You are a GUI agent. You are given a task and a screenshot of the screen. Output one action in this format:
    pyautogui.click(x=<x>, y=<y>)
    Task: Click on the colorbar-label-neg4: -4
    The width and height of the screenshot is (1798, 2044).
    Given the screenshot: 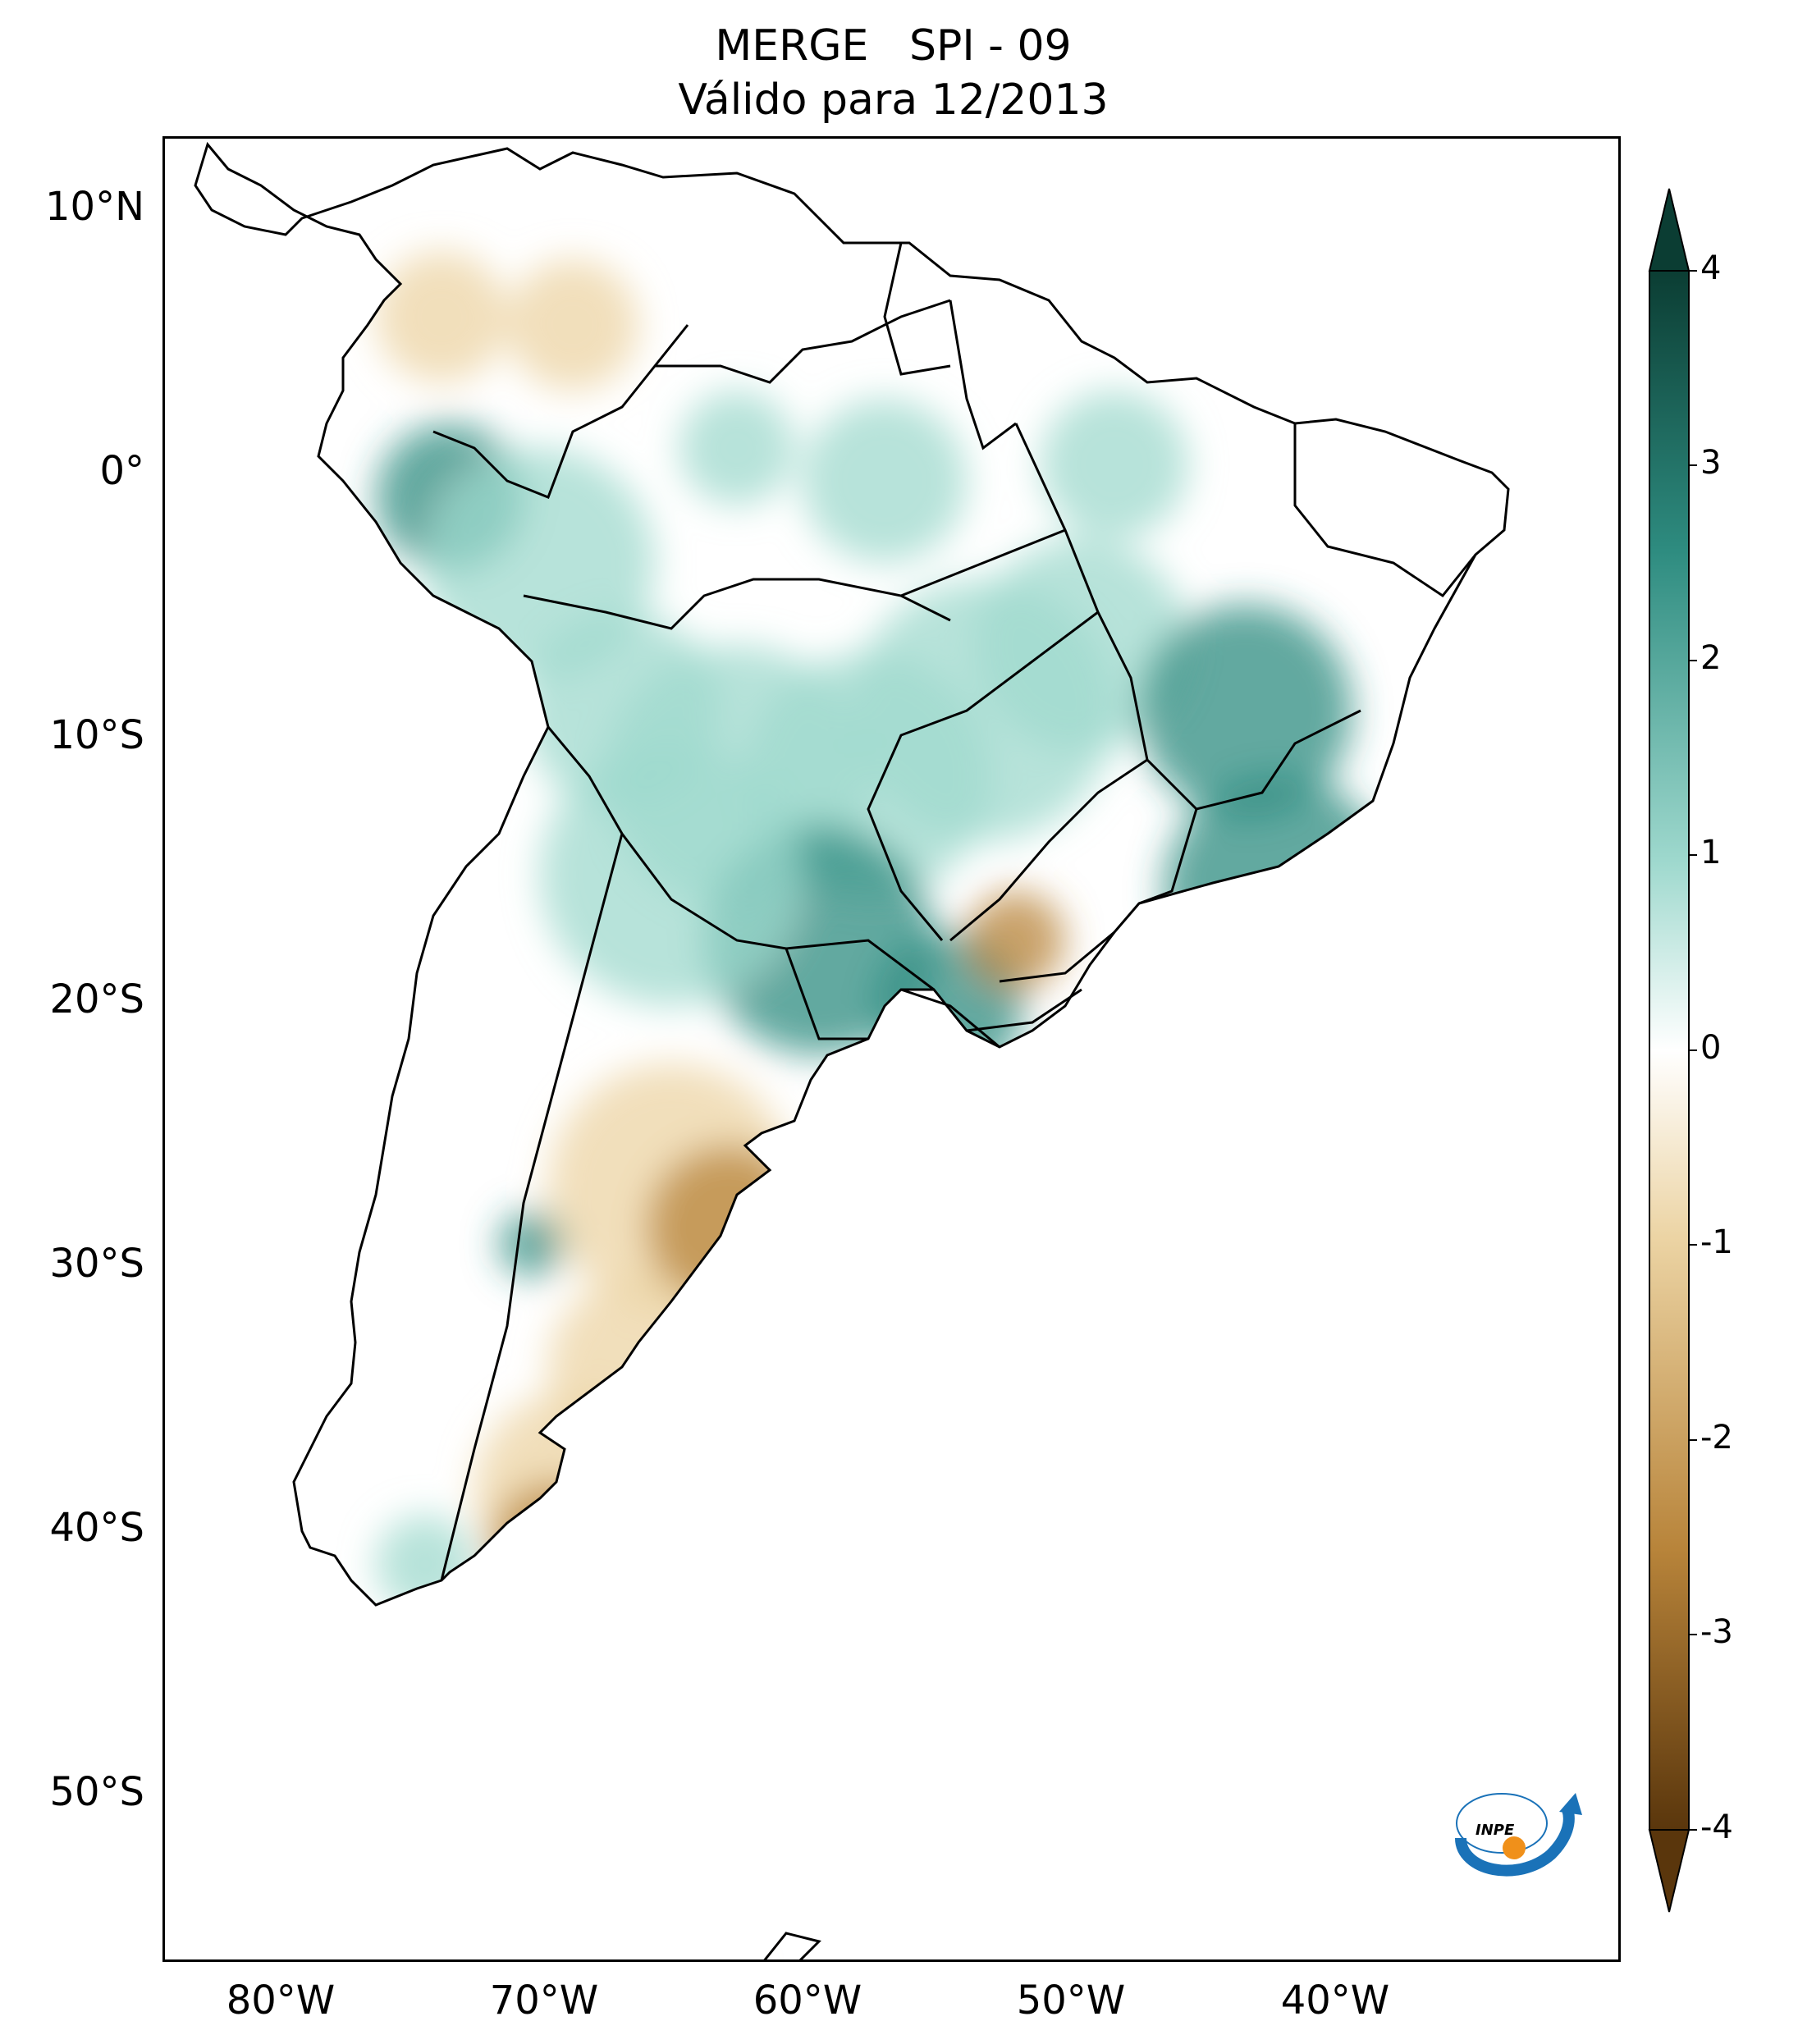 What is the action you would take?
    pyautogui.click(x=1716, y=1827)
    